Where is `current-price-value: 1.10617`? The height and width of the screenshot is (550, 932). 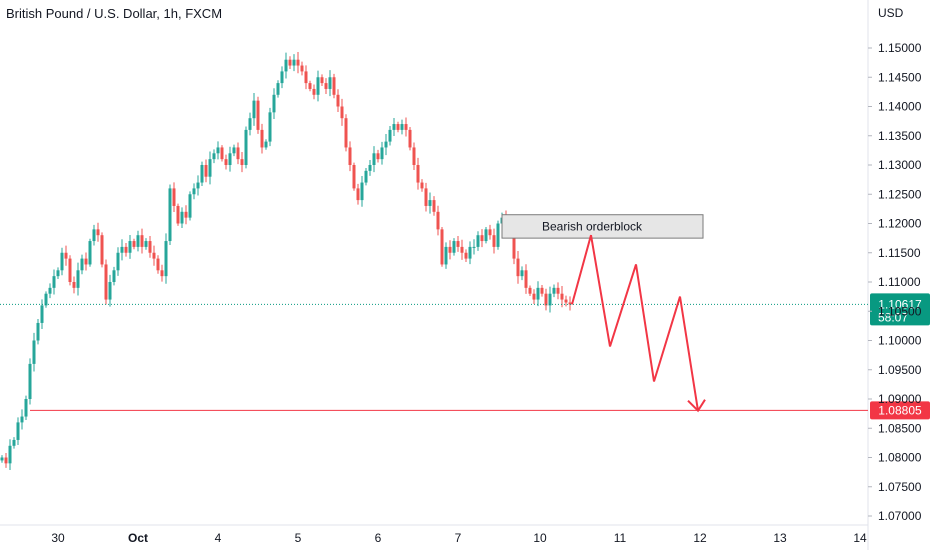
current-price-value: 1.10617 is located at coordinates (900, 304).